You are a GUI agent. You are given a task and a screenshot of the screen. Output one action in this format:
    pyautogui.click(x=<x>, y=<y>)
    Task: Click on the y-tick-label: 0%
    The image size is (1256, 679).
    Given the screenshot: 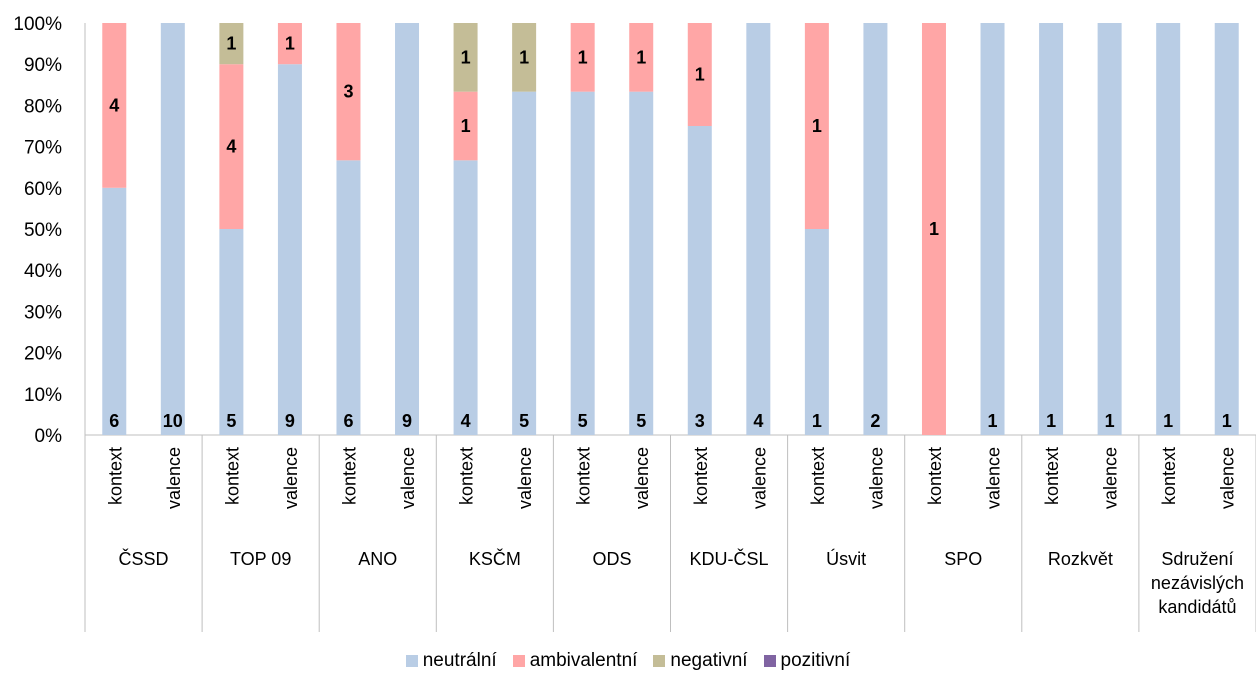 What is the action you would take?
    pyautogui.click(x=49, y=436)
    